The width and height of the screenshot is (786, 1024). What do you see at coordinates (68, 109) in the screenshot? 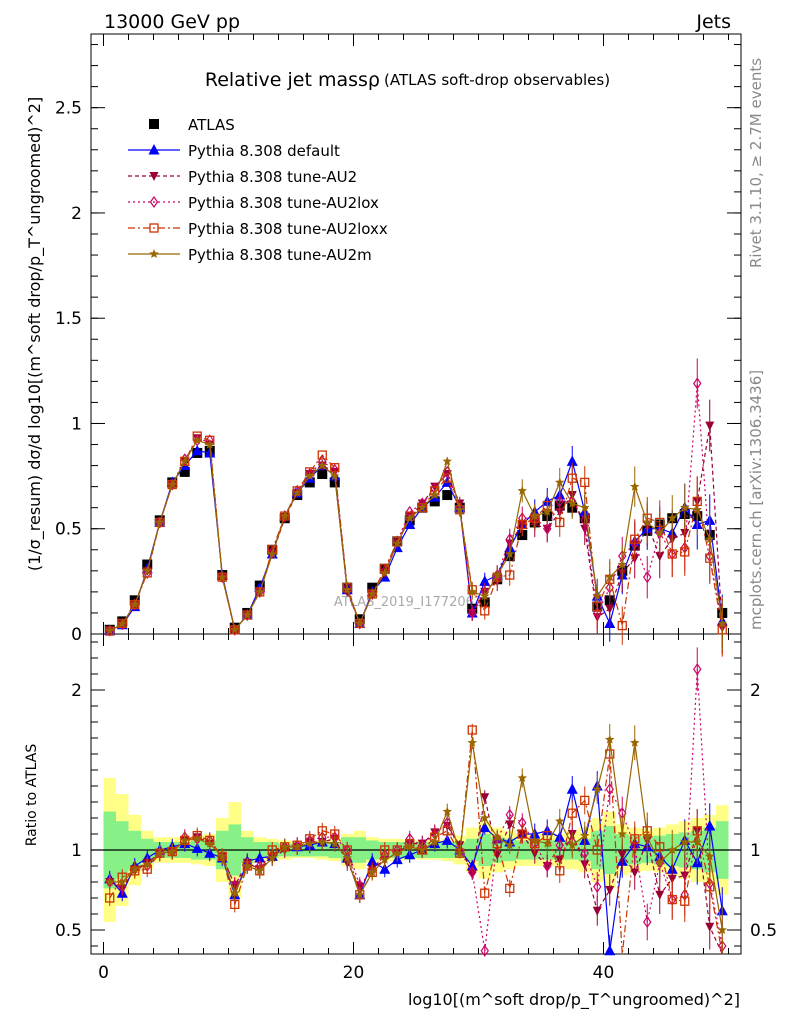
I see `main-y-tick-label: 2.5` at bounding box center [68, 109].